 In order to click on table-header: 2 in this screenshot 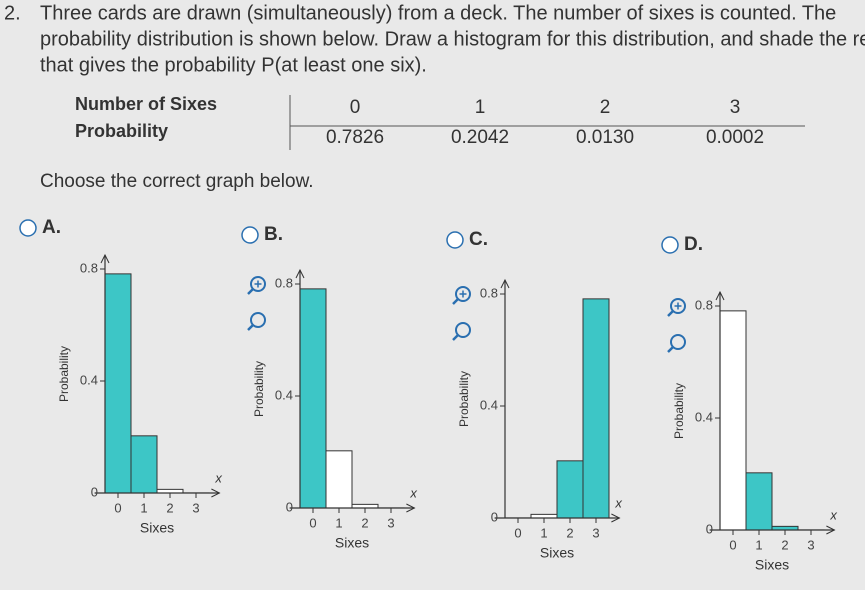, I will do `click(605, 107)`.